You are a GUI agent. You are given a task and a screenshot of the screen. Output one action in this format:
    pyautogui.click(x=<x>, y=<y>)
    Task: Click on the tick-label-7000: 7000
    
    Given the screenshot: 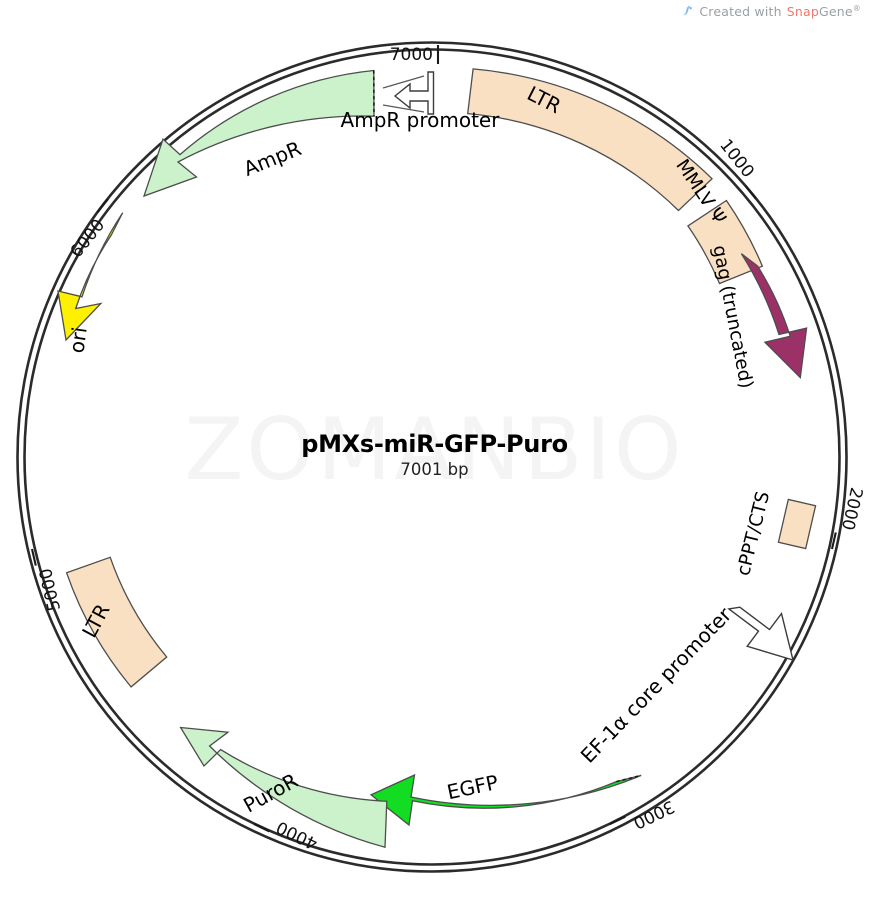 What is the action you would take?
    pyautogui.click(x=411, y=55)
    